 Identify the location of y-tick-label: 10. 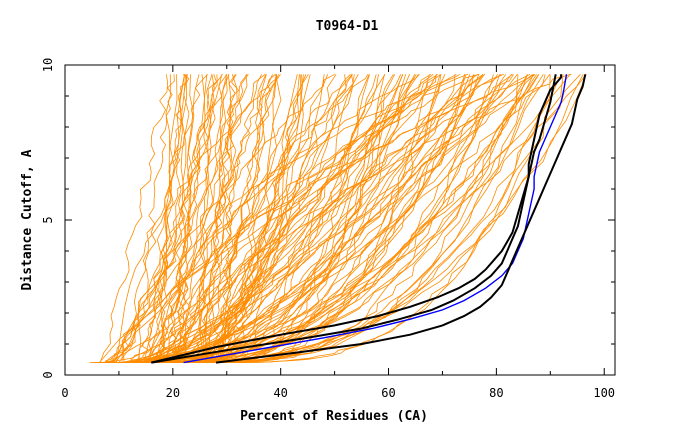
(48, 65).